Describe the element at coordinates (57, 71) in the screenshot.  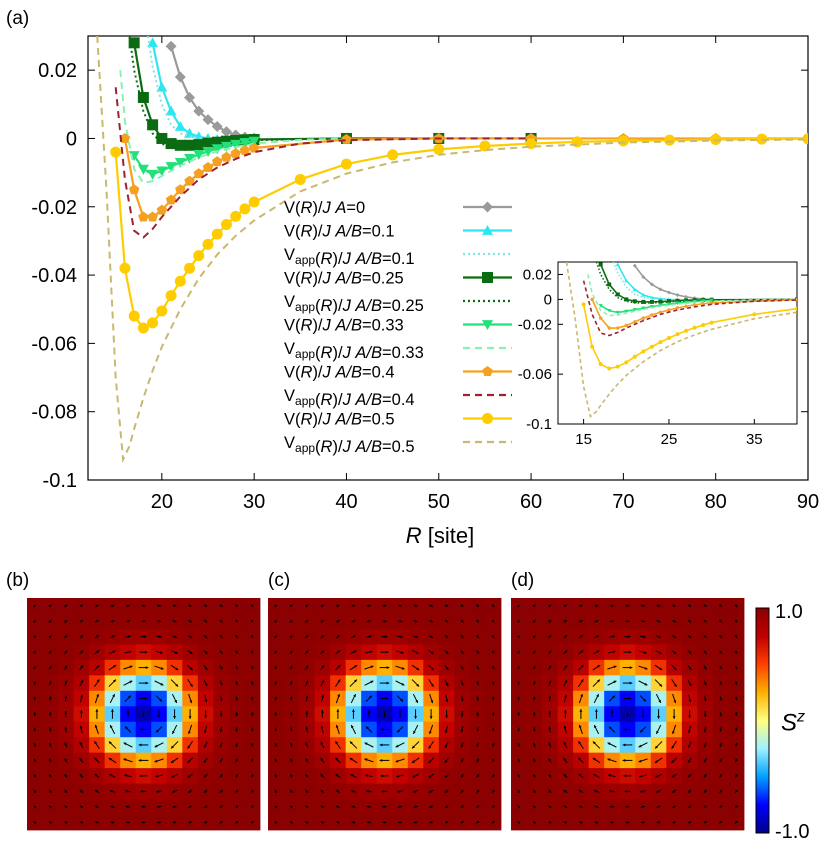
I see `y-tick-label: 0.02` at that location.